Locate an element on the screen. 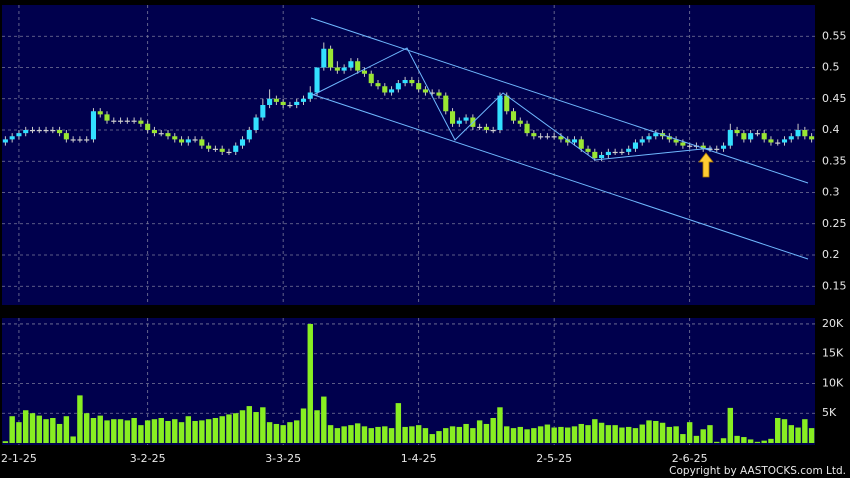 This screenshot has height=478, width=850. y-tick-label: 10K is located at coordinates (833, 382).